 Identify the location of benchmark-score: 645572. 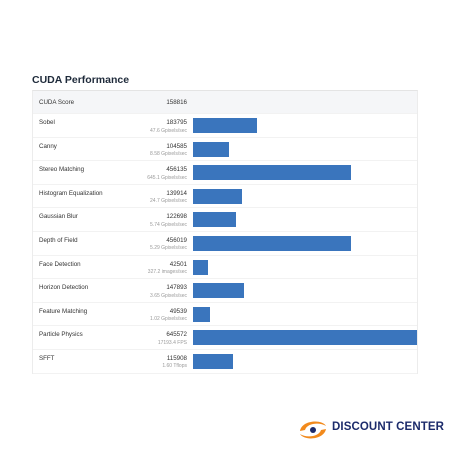
(176, 335).